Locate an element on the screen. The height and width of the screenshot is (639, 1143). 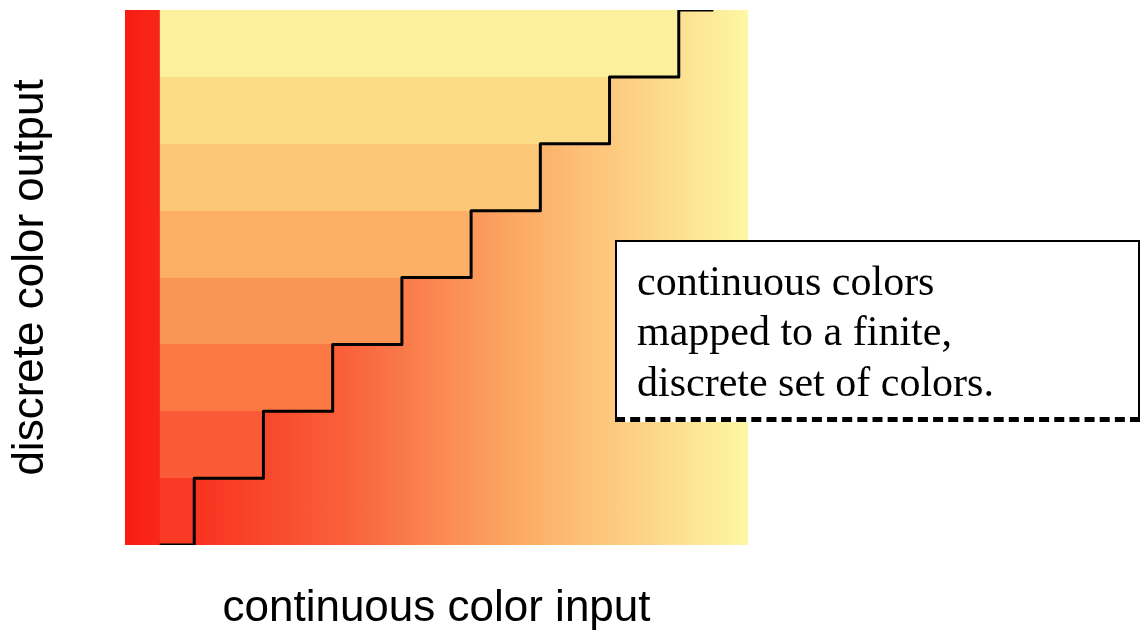
note-box: continuous colors mapped to a finite, discrete set of colors. is located at coordinates (877, 331).